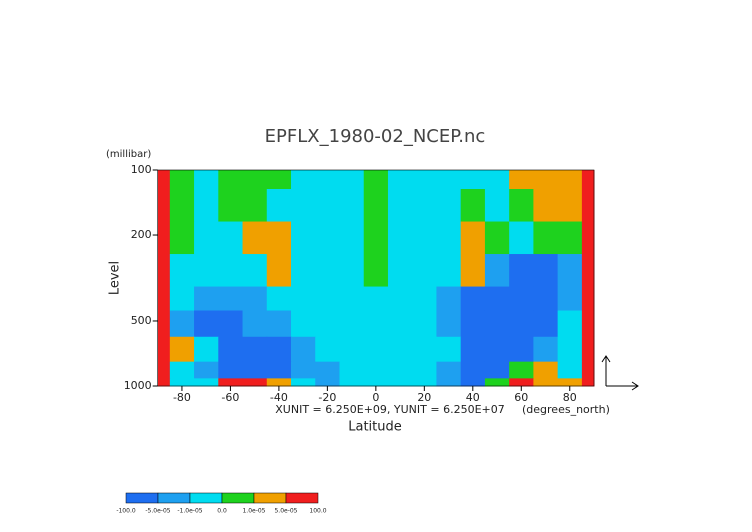 This screenshot has width=752, height=532. What do you see at coordinates (424, 397) in the screenshot?
I see `x-tick-label: 20` at bounding box center [424, 397].